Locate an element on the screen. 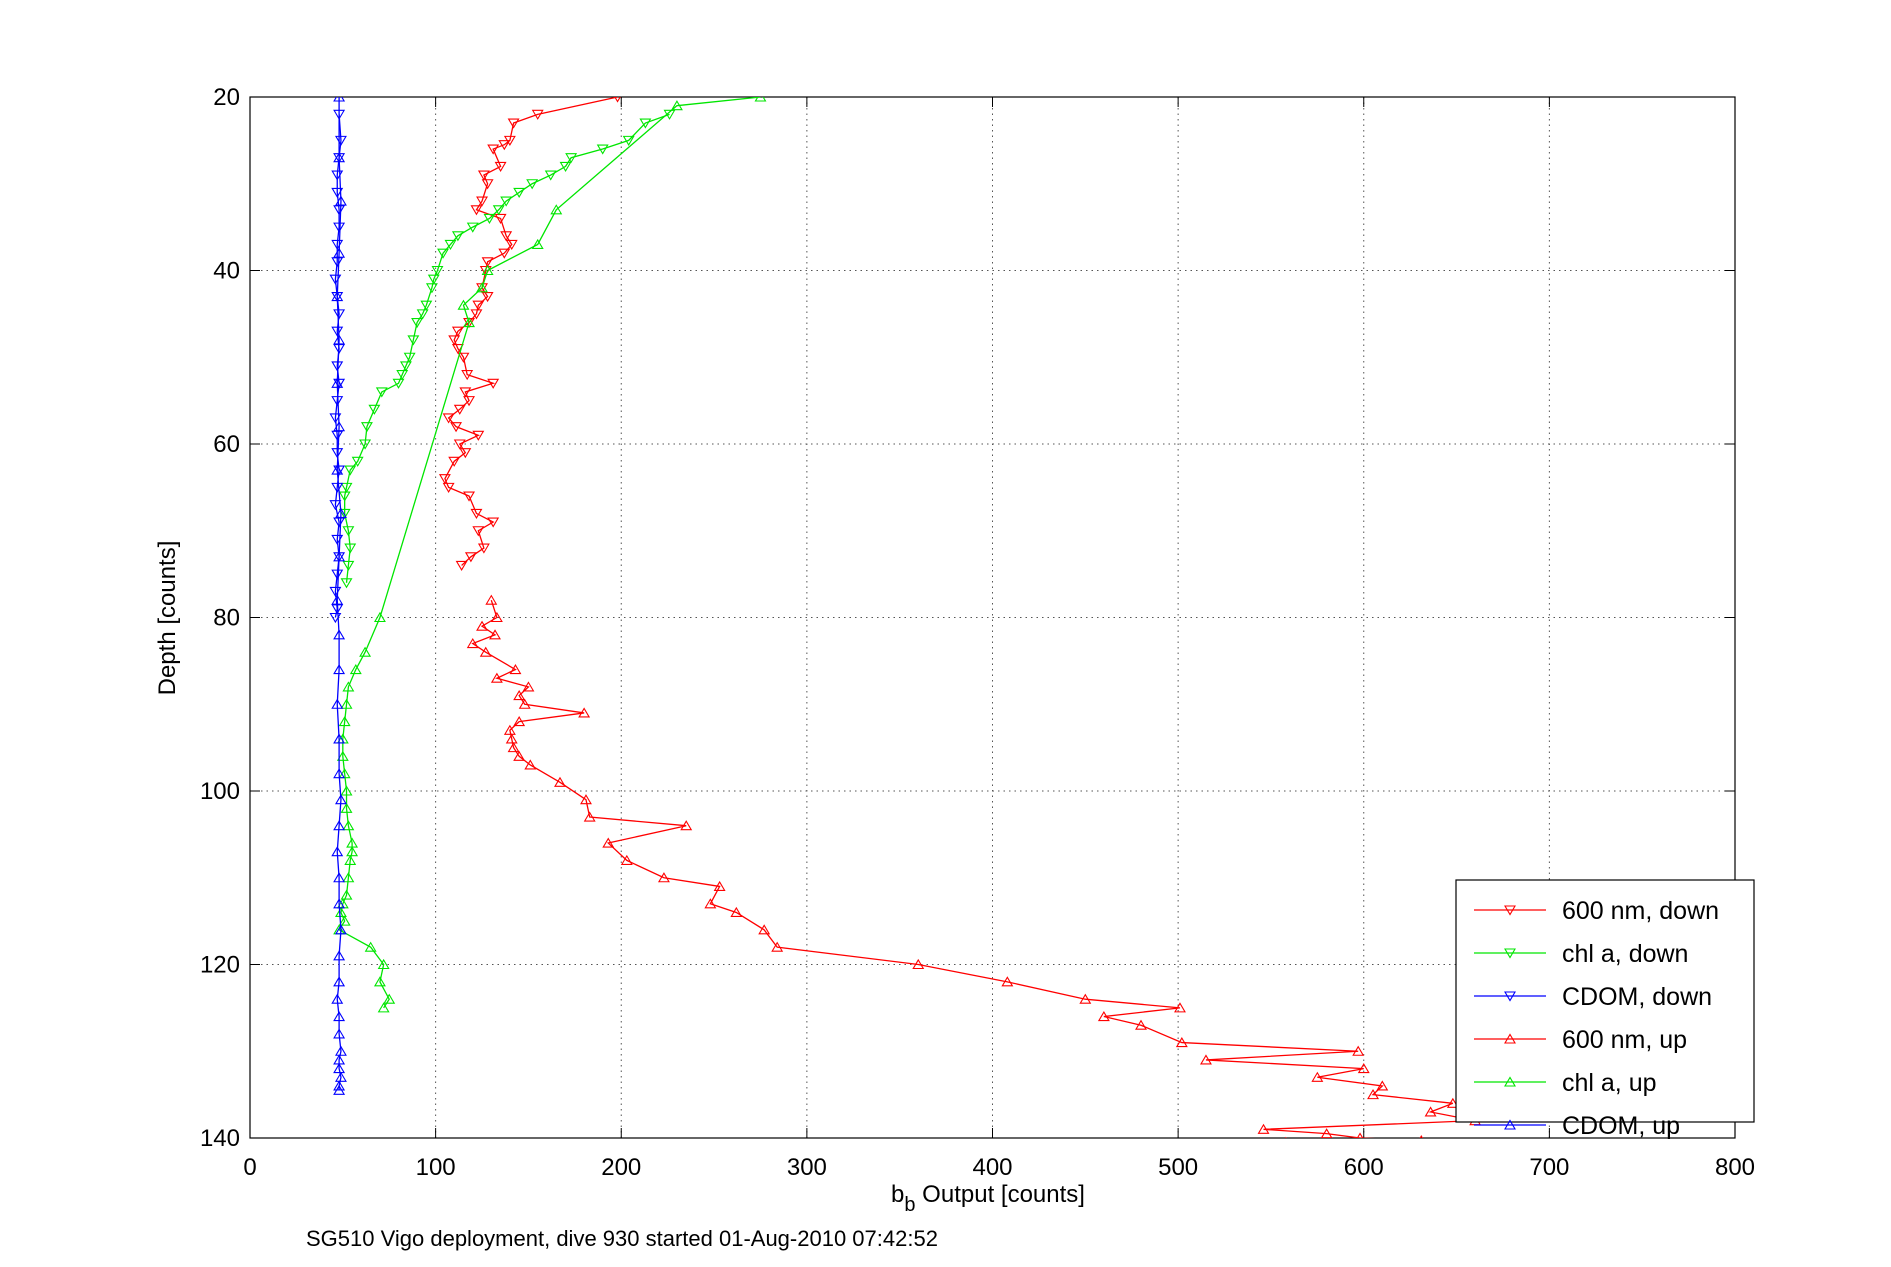 The image size is (1891, 1267). x-tick-label: 700 is located at coordinates (1549, 1167).